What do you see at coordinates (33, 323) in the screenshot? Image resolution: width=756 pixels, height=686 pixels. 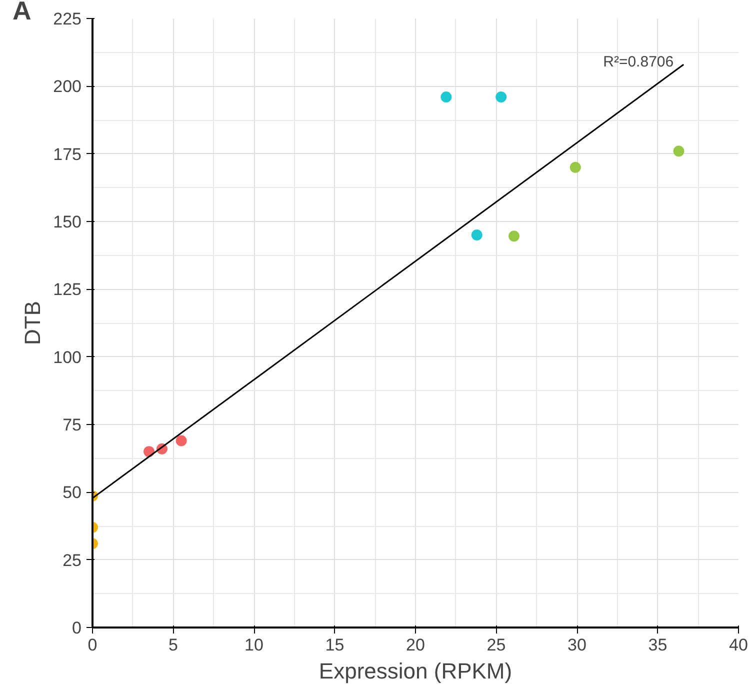 I see `y-axis-title: DTB` at bounding box center [33, 323].